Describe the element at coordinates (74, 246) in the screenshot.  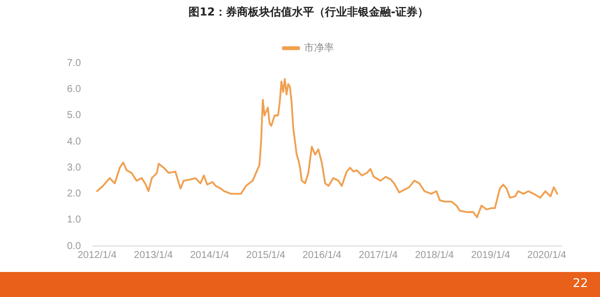
I see `y-tick-label: 0.0` at that location.